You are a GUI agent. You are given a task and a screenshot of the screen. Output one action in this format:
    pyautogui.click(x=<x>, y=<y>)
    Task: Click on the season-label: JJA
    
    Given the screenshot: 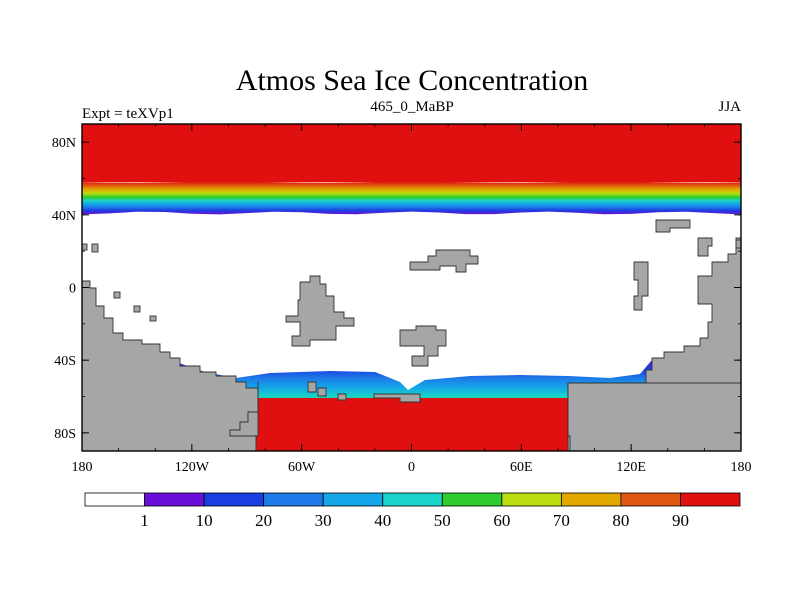 What is the action you would take?
    pyautogui.click(x=729, y=107)
    